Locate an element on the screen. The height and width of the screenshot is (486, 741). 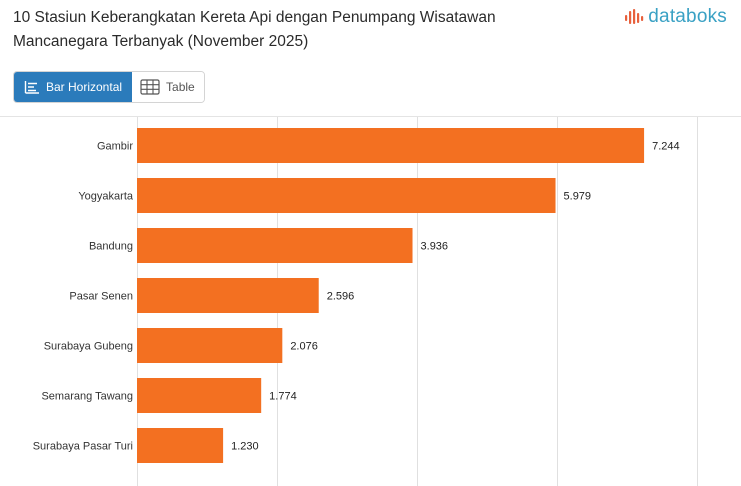
value-label: 7.244 is located at coordinates (666, 147).